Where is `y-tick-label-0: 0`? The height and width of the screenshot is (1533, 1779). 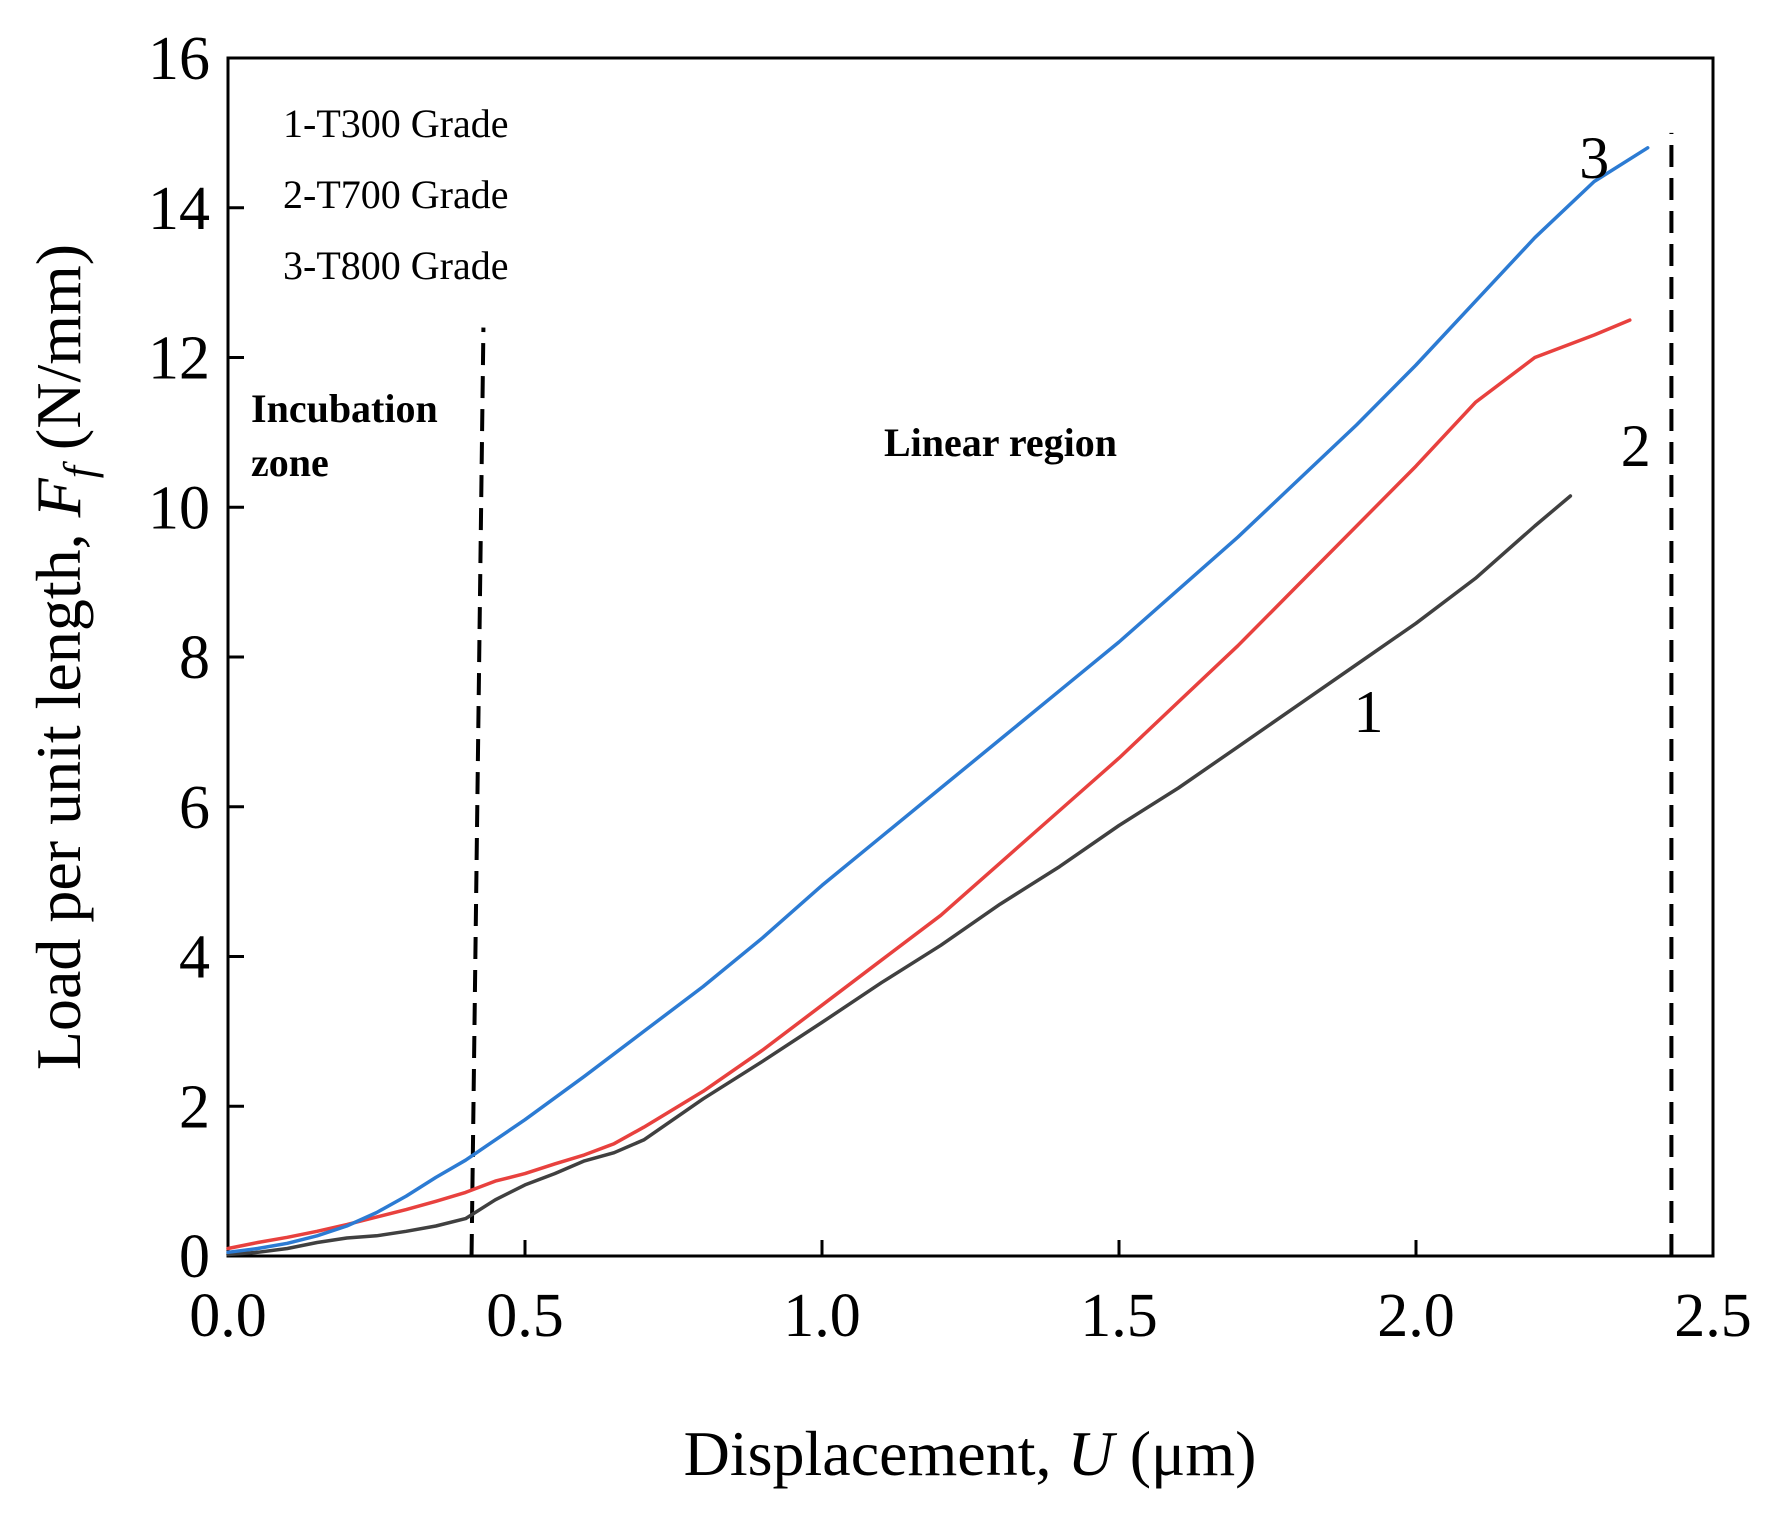 y-tick-label-0: 0 is located at coordinates (194, 1257).